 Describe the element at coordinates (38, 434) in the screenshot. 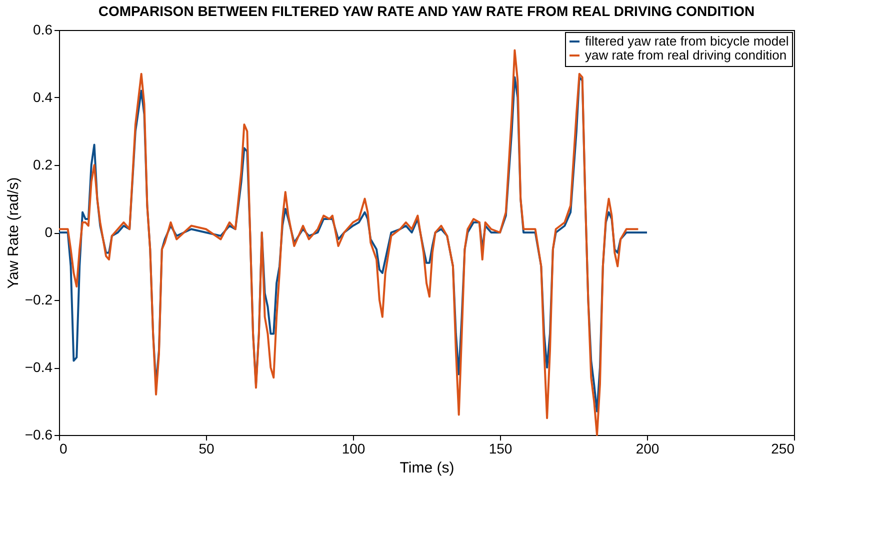

I see `y-tick-label: −0.6` at that location.